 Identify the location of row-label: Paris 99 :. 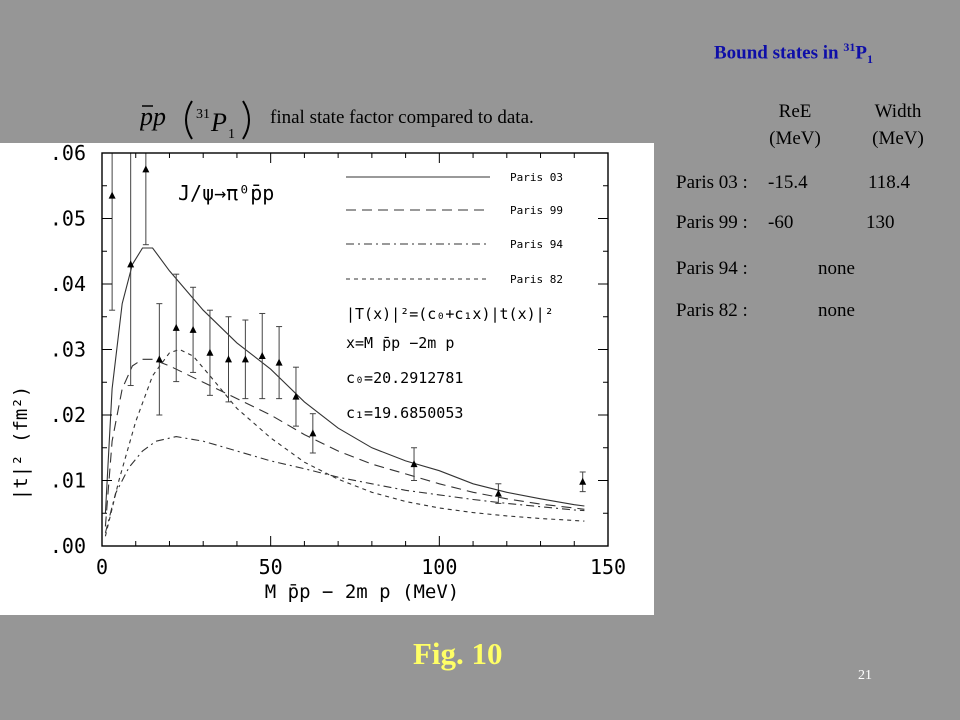
(712, 222).